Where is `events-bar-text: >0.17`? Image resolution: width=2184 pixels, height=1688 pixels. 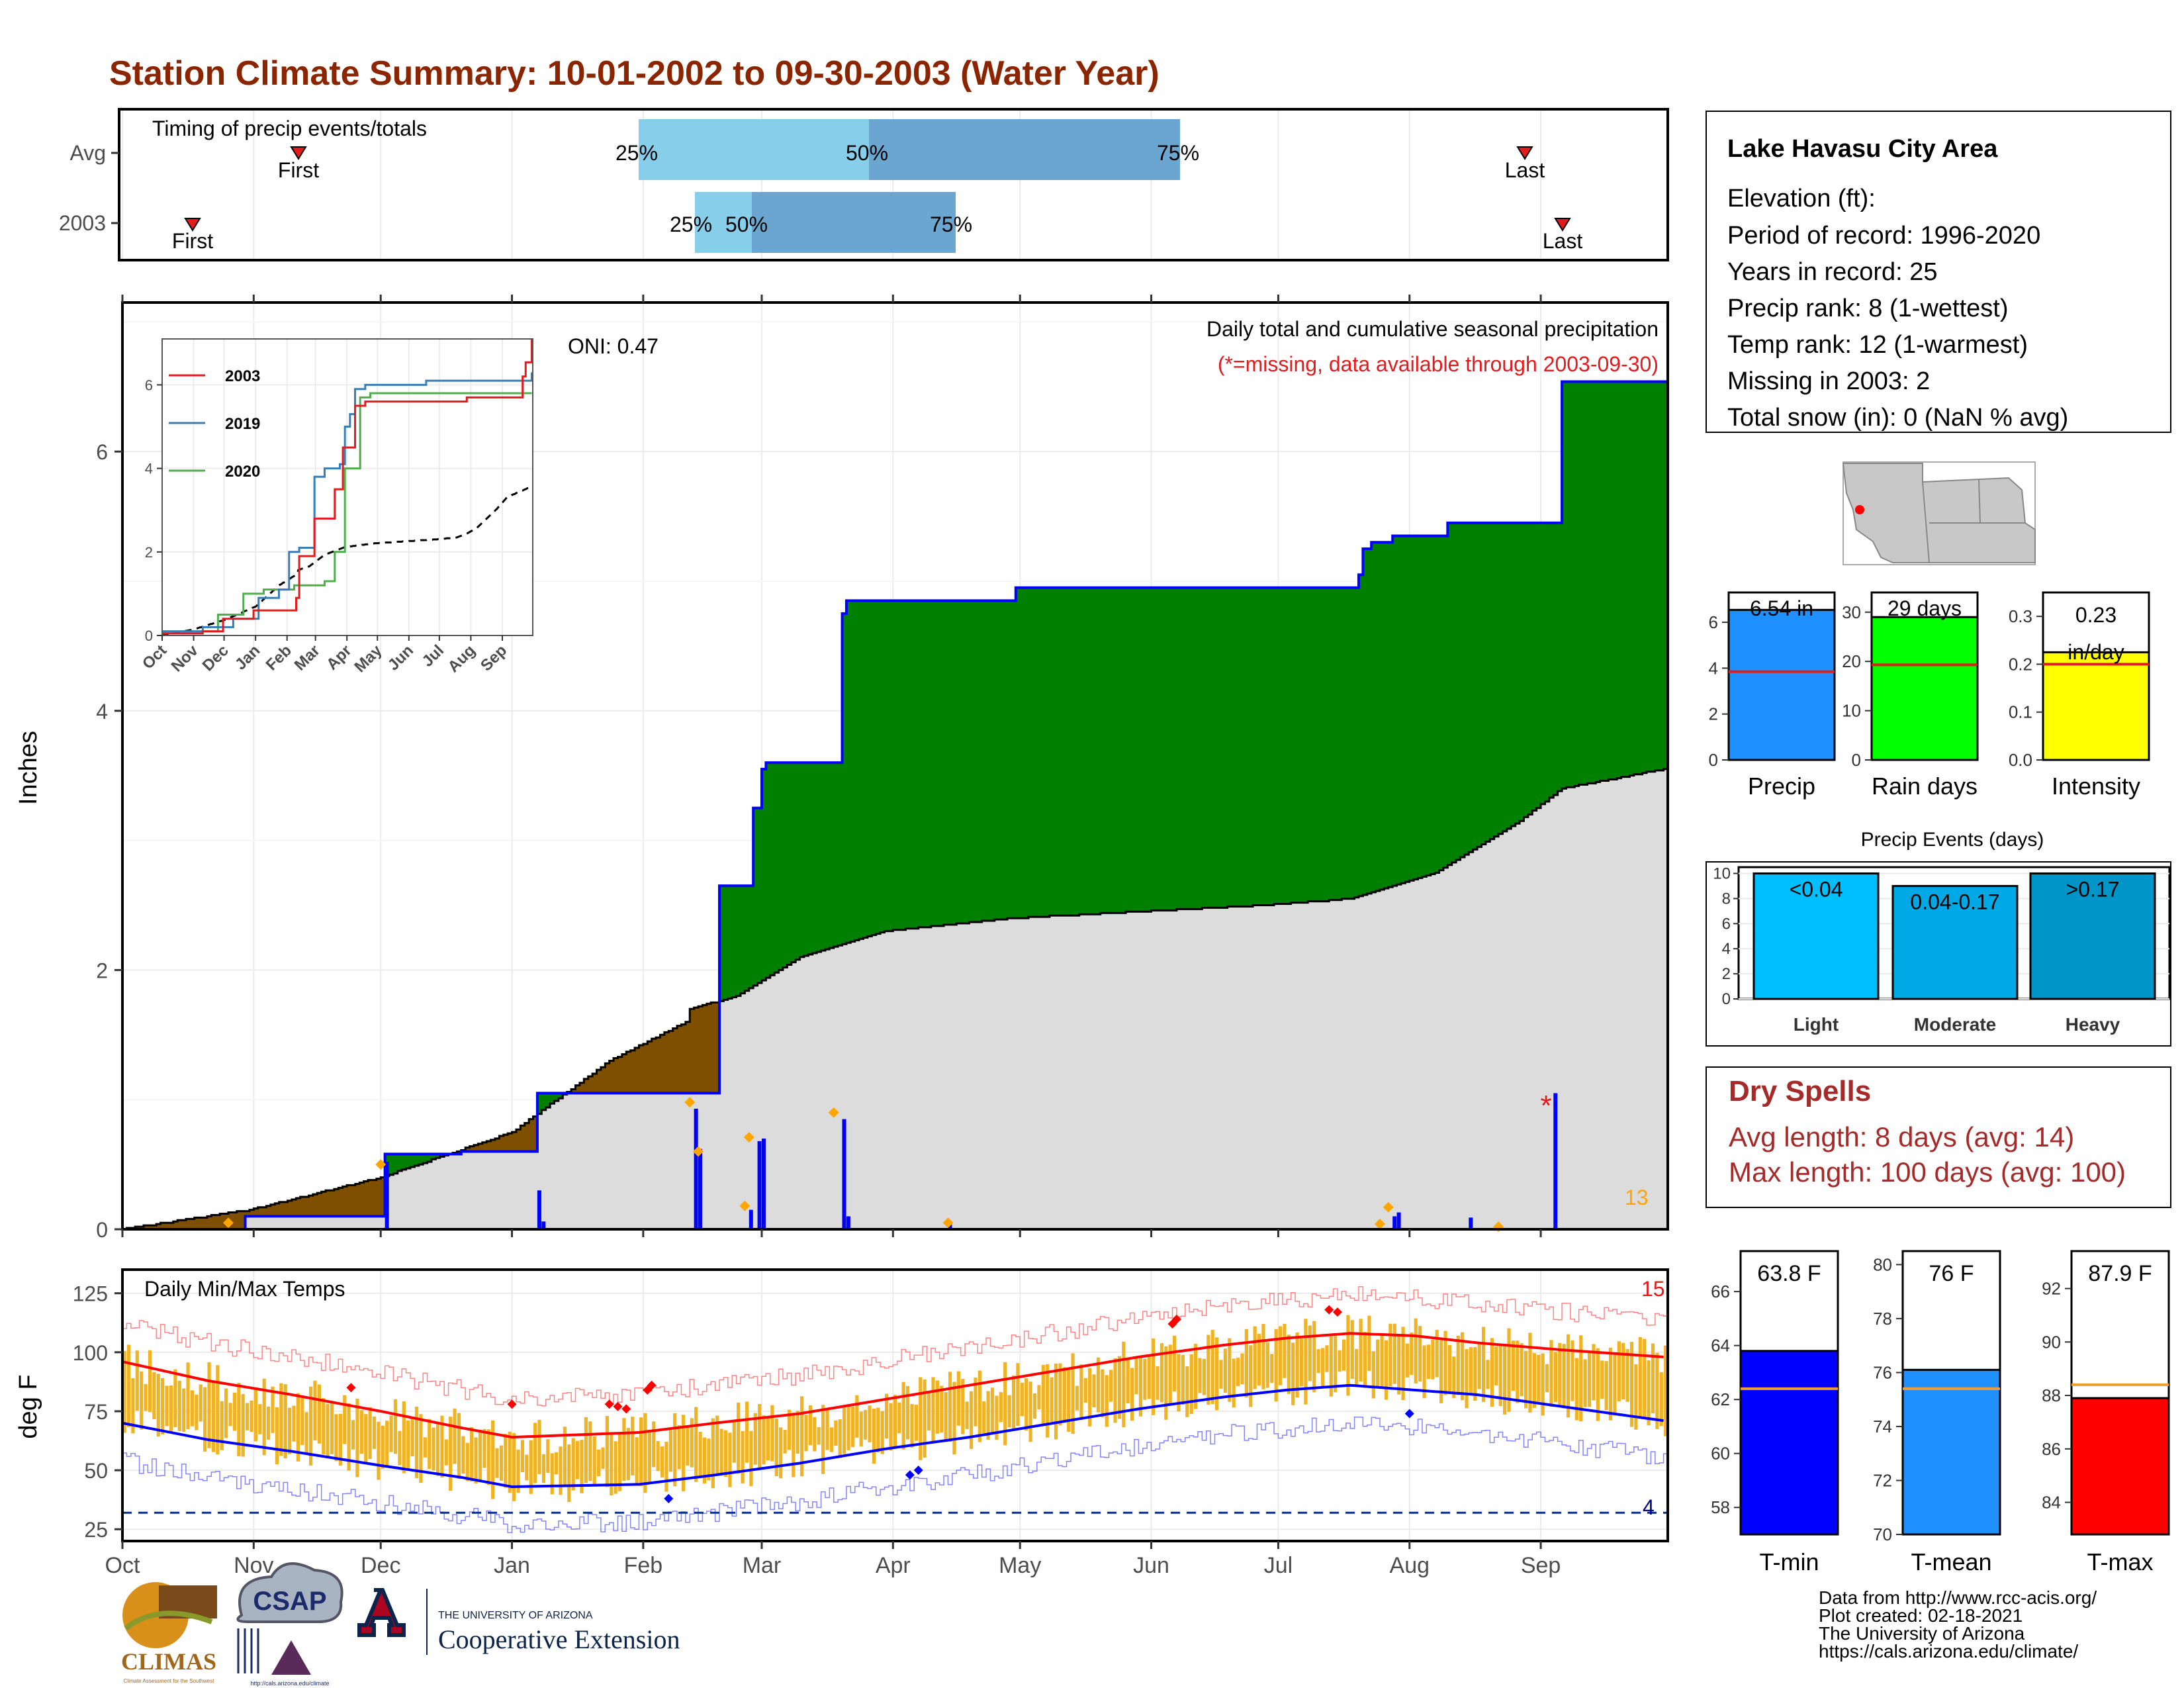 events-bar-text: >0.17 is located at coordinates (2093, 889).